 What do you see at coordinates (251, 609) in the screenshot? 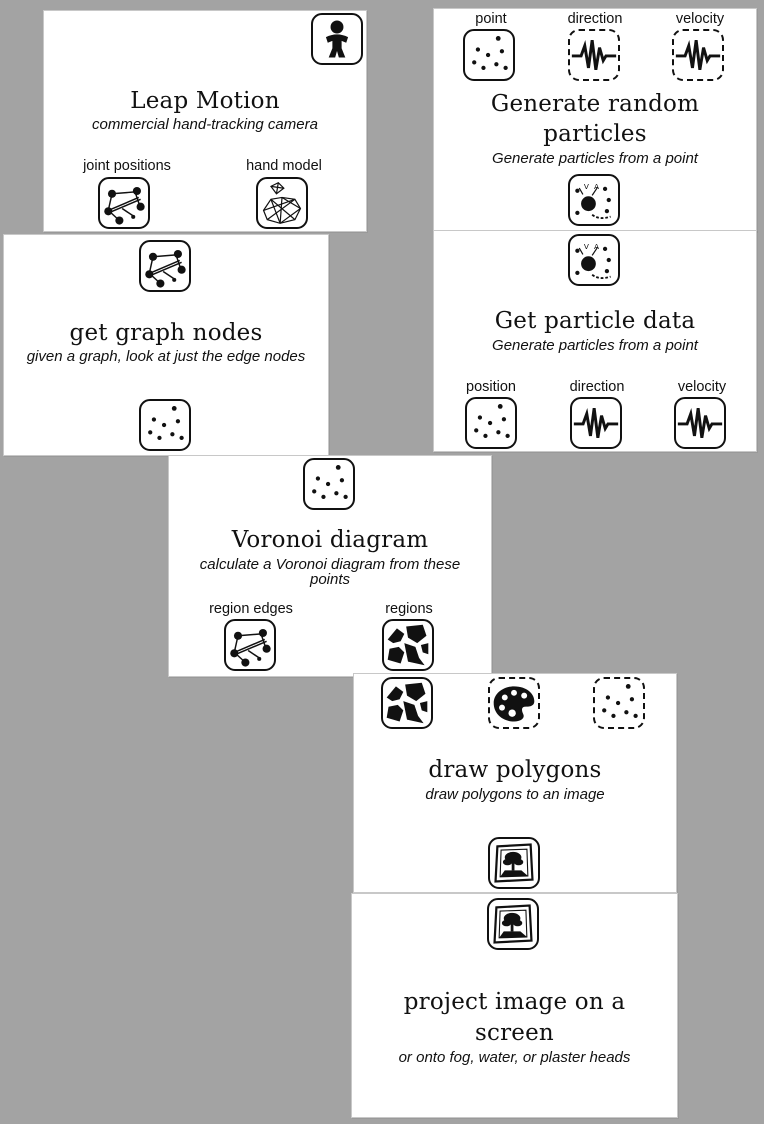
I see `output-label-region-edges: region edges` at bounding box center [251, 609].